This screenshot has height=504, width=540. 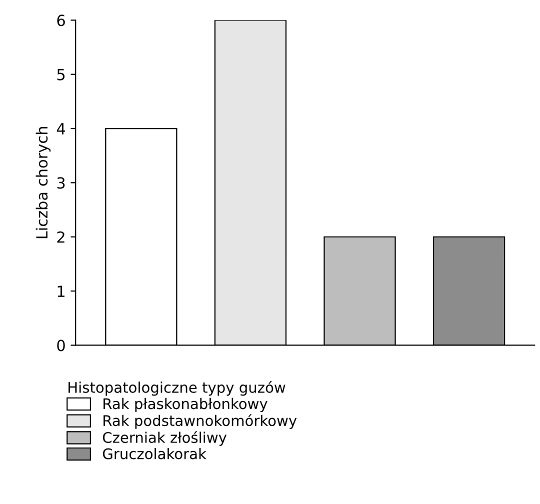 What do you see at coordinates (200, 421) in the screenshot?
I see `legend-label: Rak podstawnokomórkowy` at bounding box center [200, 421].